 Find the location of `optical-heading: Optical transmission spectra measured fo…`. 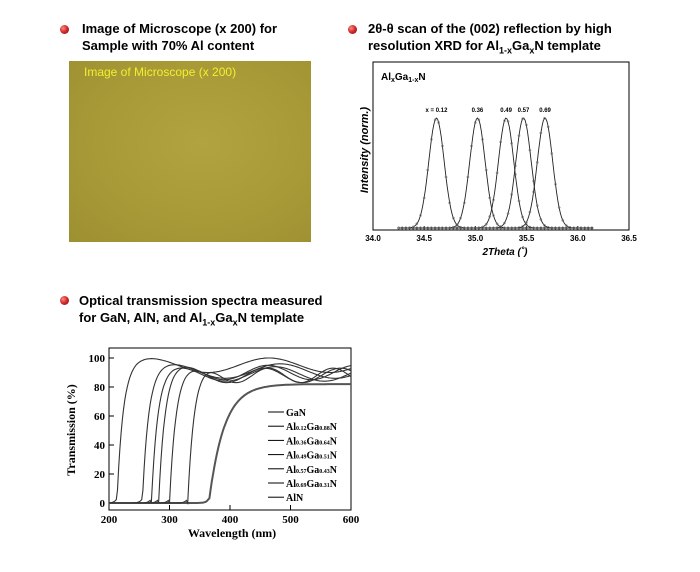

optical-heading: Optical transmission spectra measured fo… is located at coordinates (200, 312).